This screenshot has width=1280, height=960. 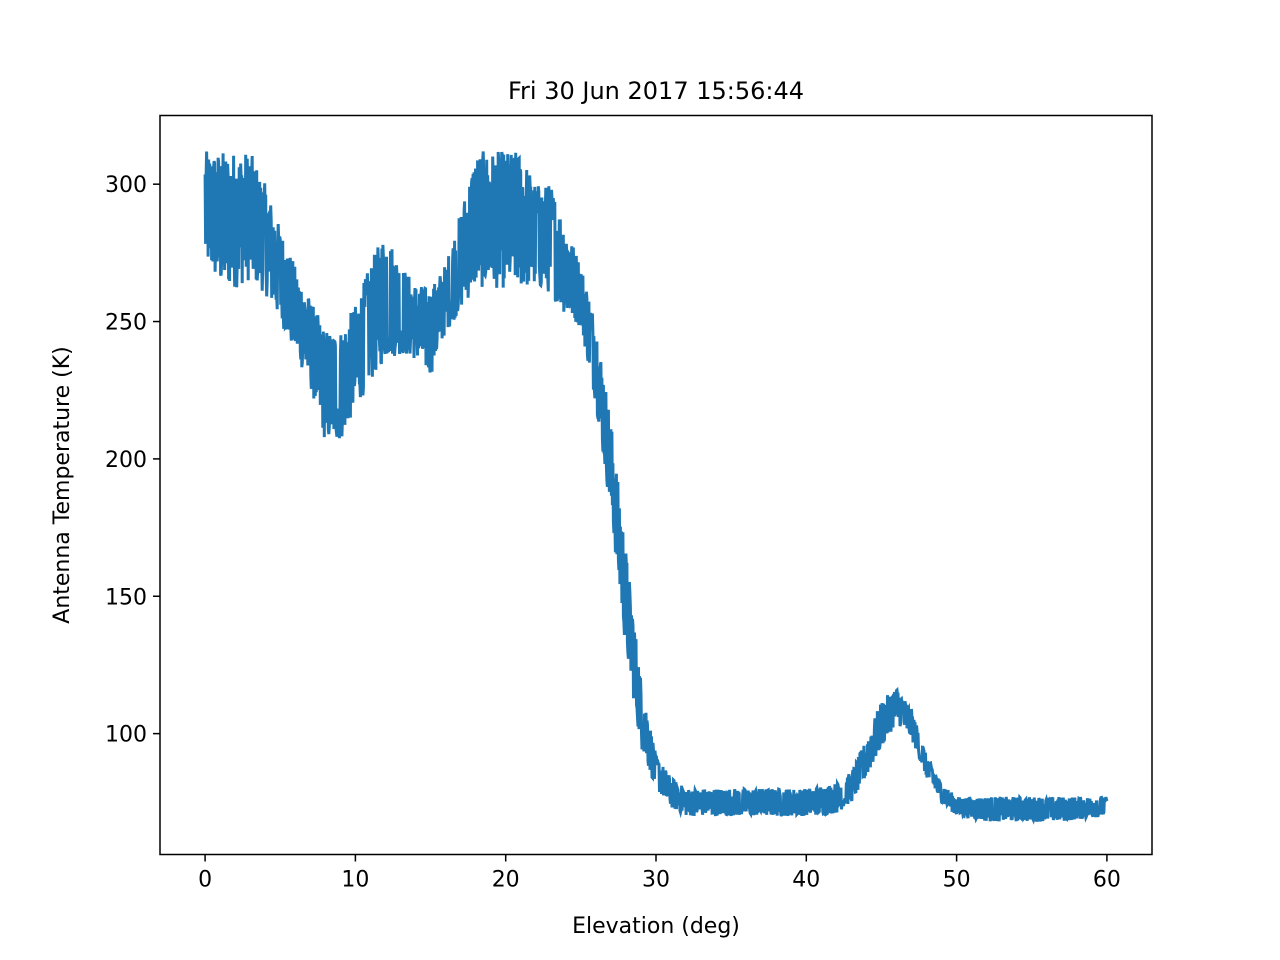 What do you see at coordinates (205, 880) in the screenshot?
I see `x-tick-label: 0` at bounding box center [205, 880].